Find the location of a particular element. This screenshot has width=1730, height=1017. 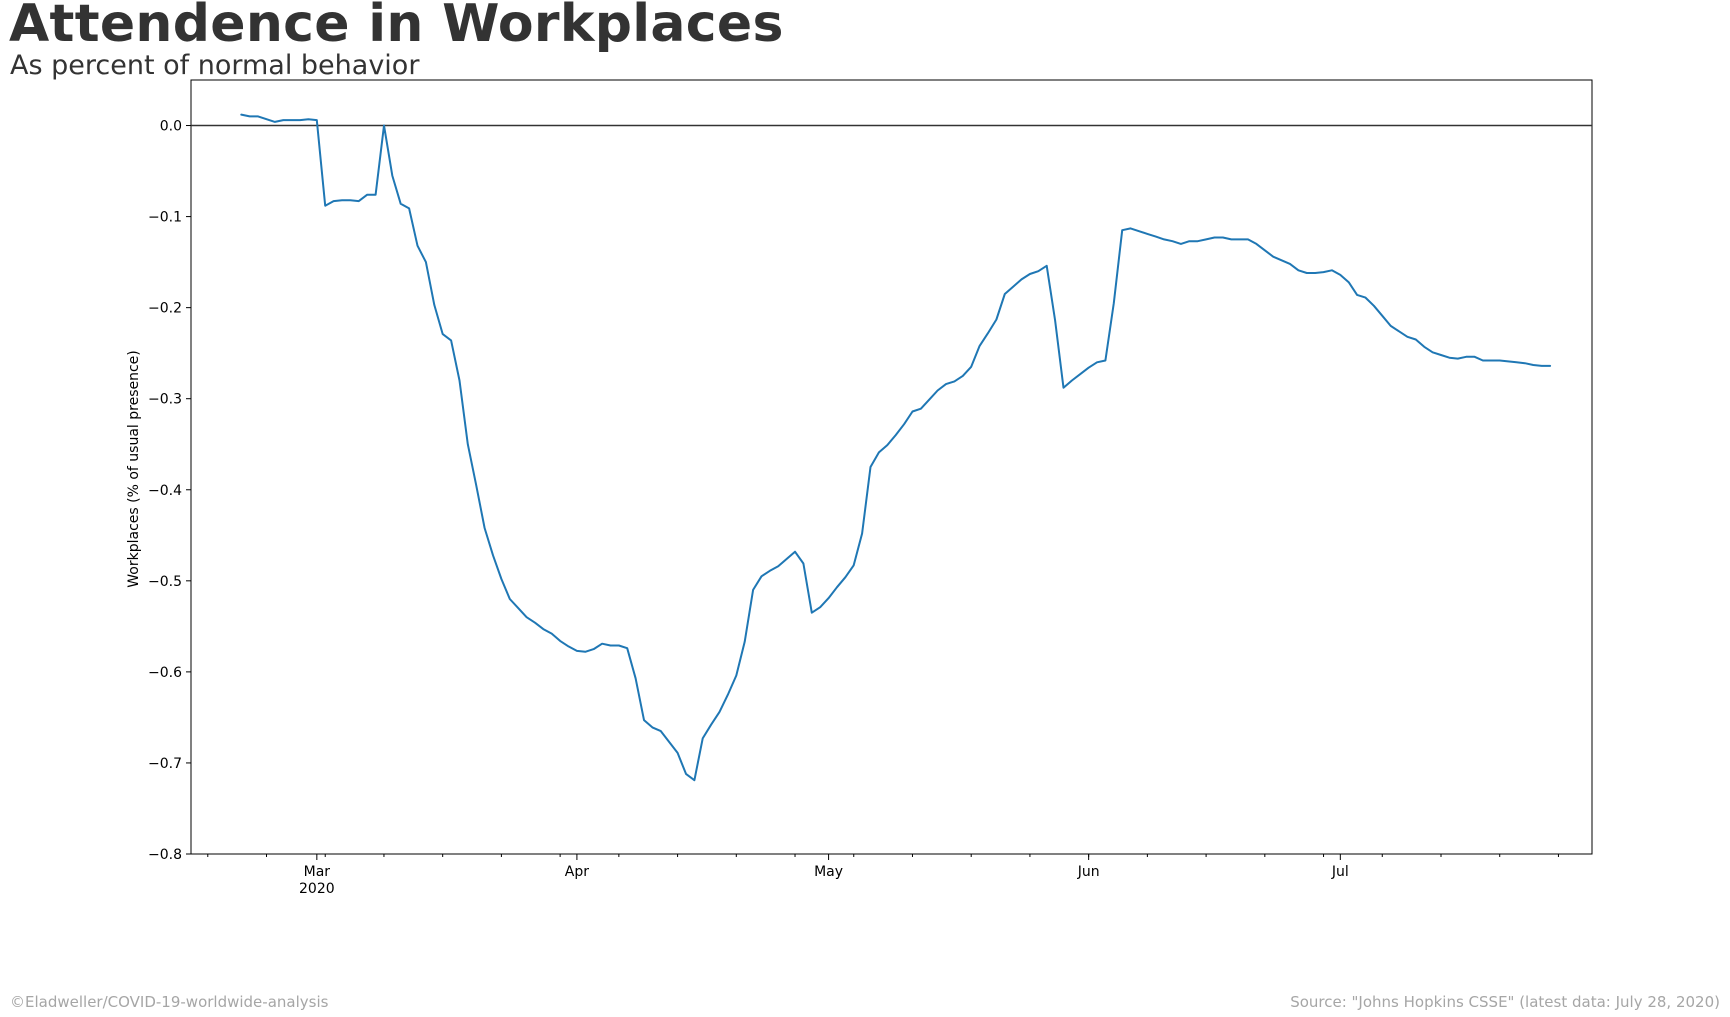

chart-subtitle: As percent of normal behavior is located at coordinates (215, 65).